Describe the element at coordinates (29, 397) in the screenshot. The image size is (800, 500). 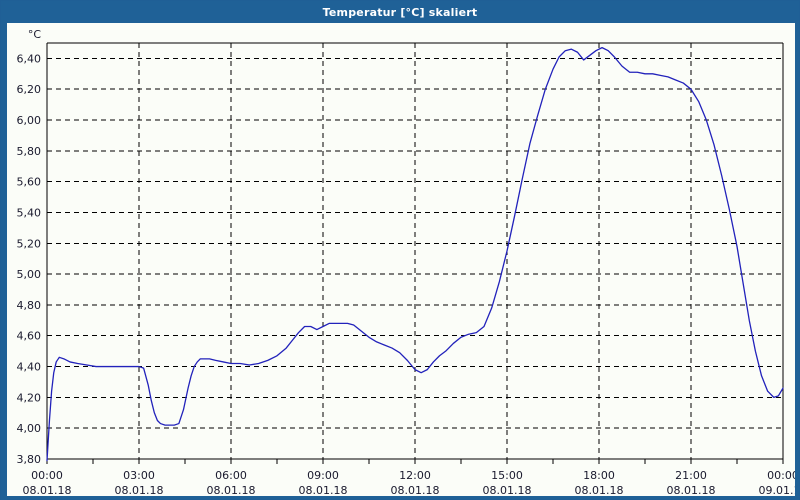
I see `y-axis-tick-label: 4,20` at that location.